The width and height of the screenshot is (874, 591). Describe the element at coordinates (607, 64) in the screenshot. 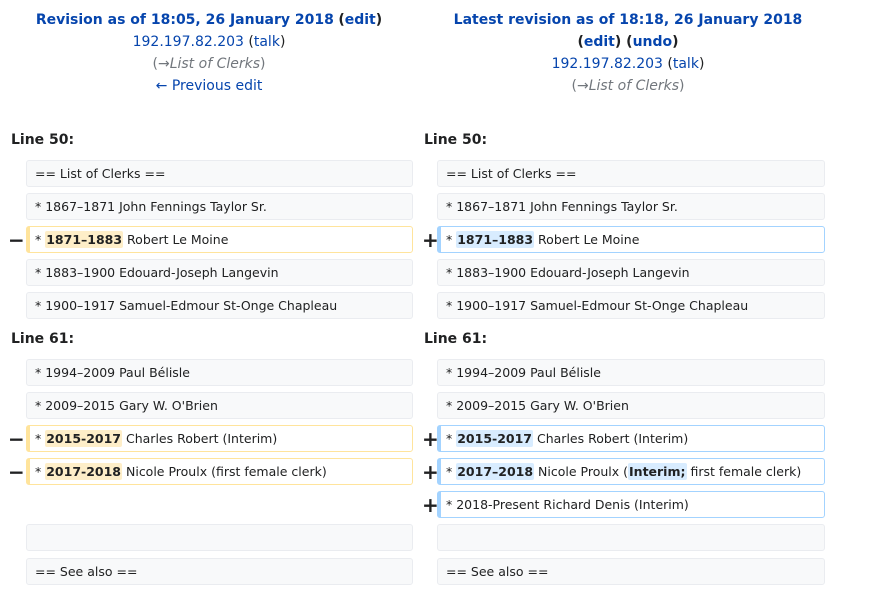

I see `right-user-link: 192.197.82.203` at that location.